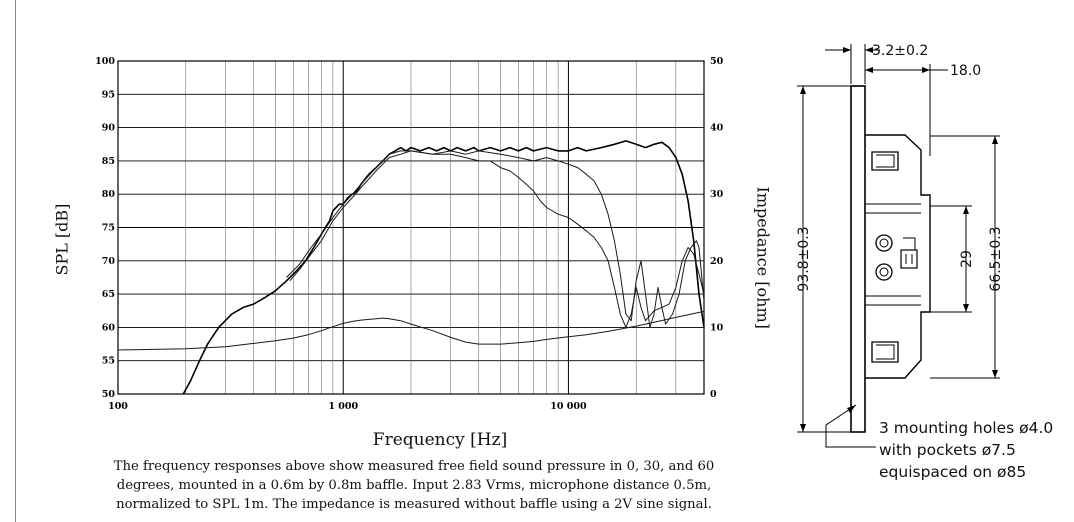  What do you see at coordinates (108, 94) in the screenshot?
I see `y-tick-label: 95` at bounding box center [108, 94].